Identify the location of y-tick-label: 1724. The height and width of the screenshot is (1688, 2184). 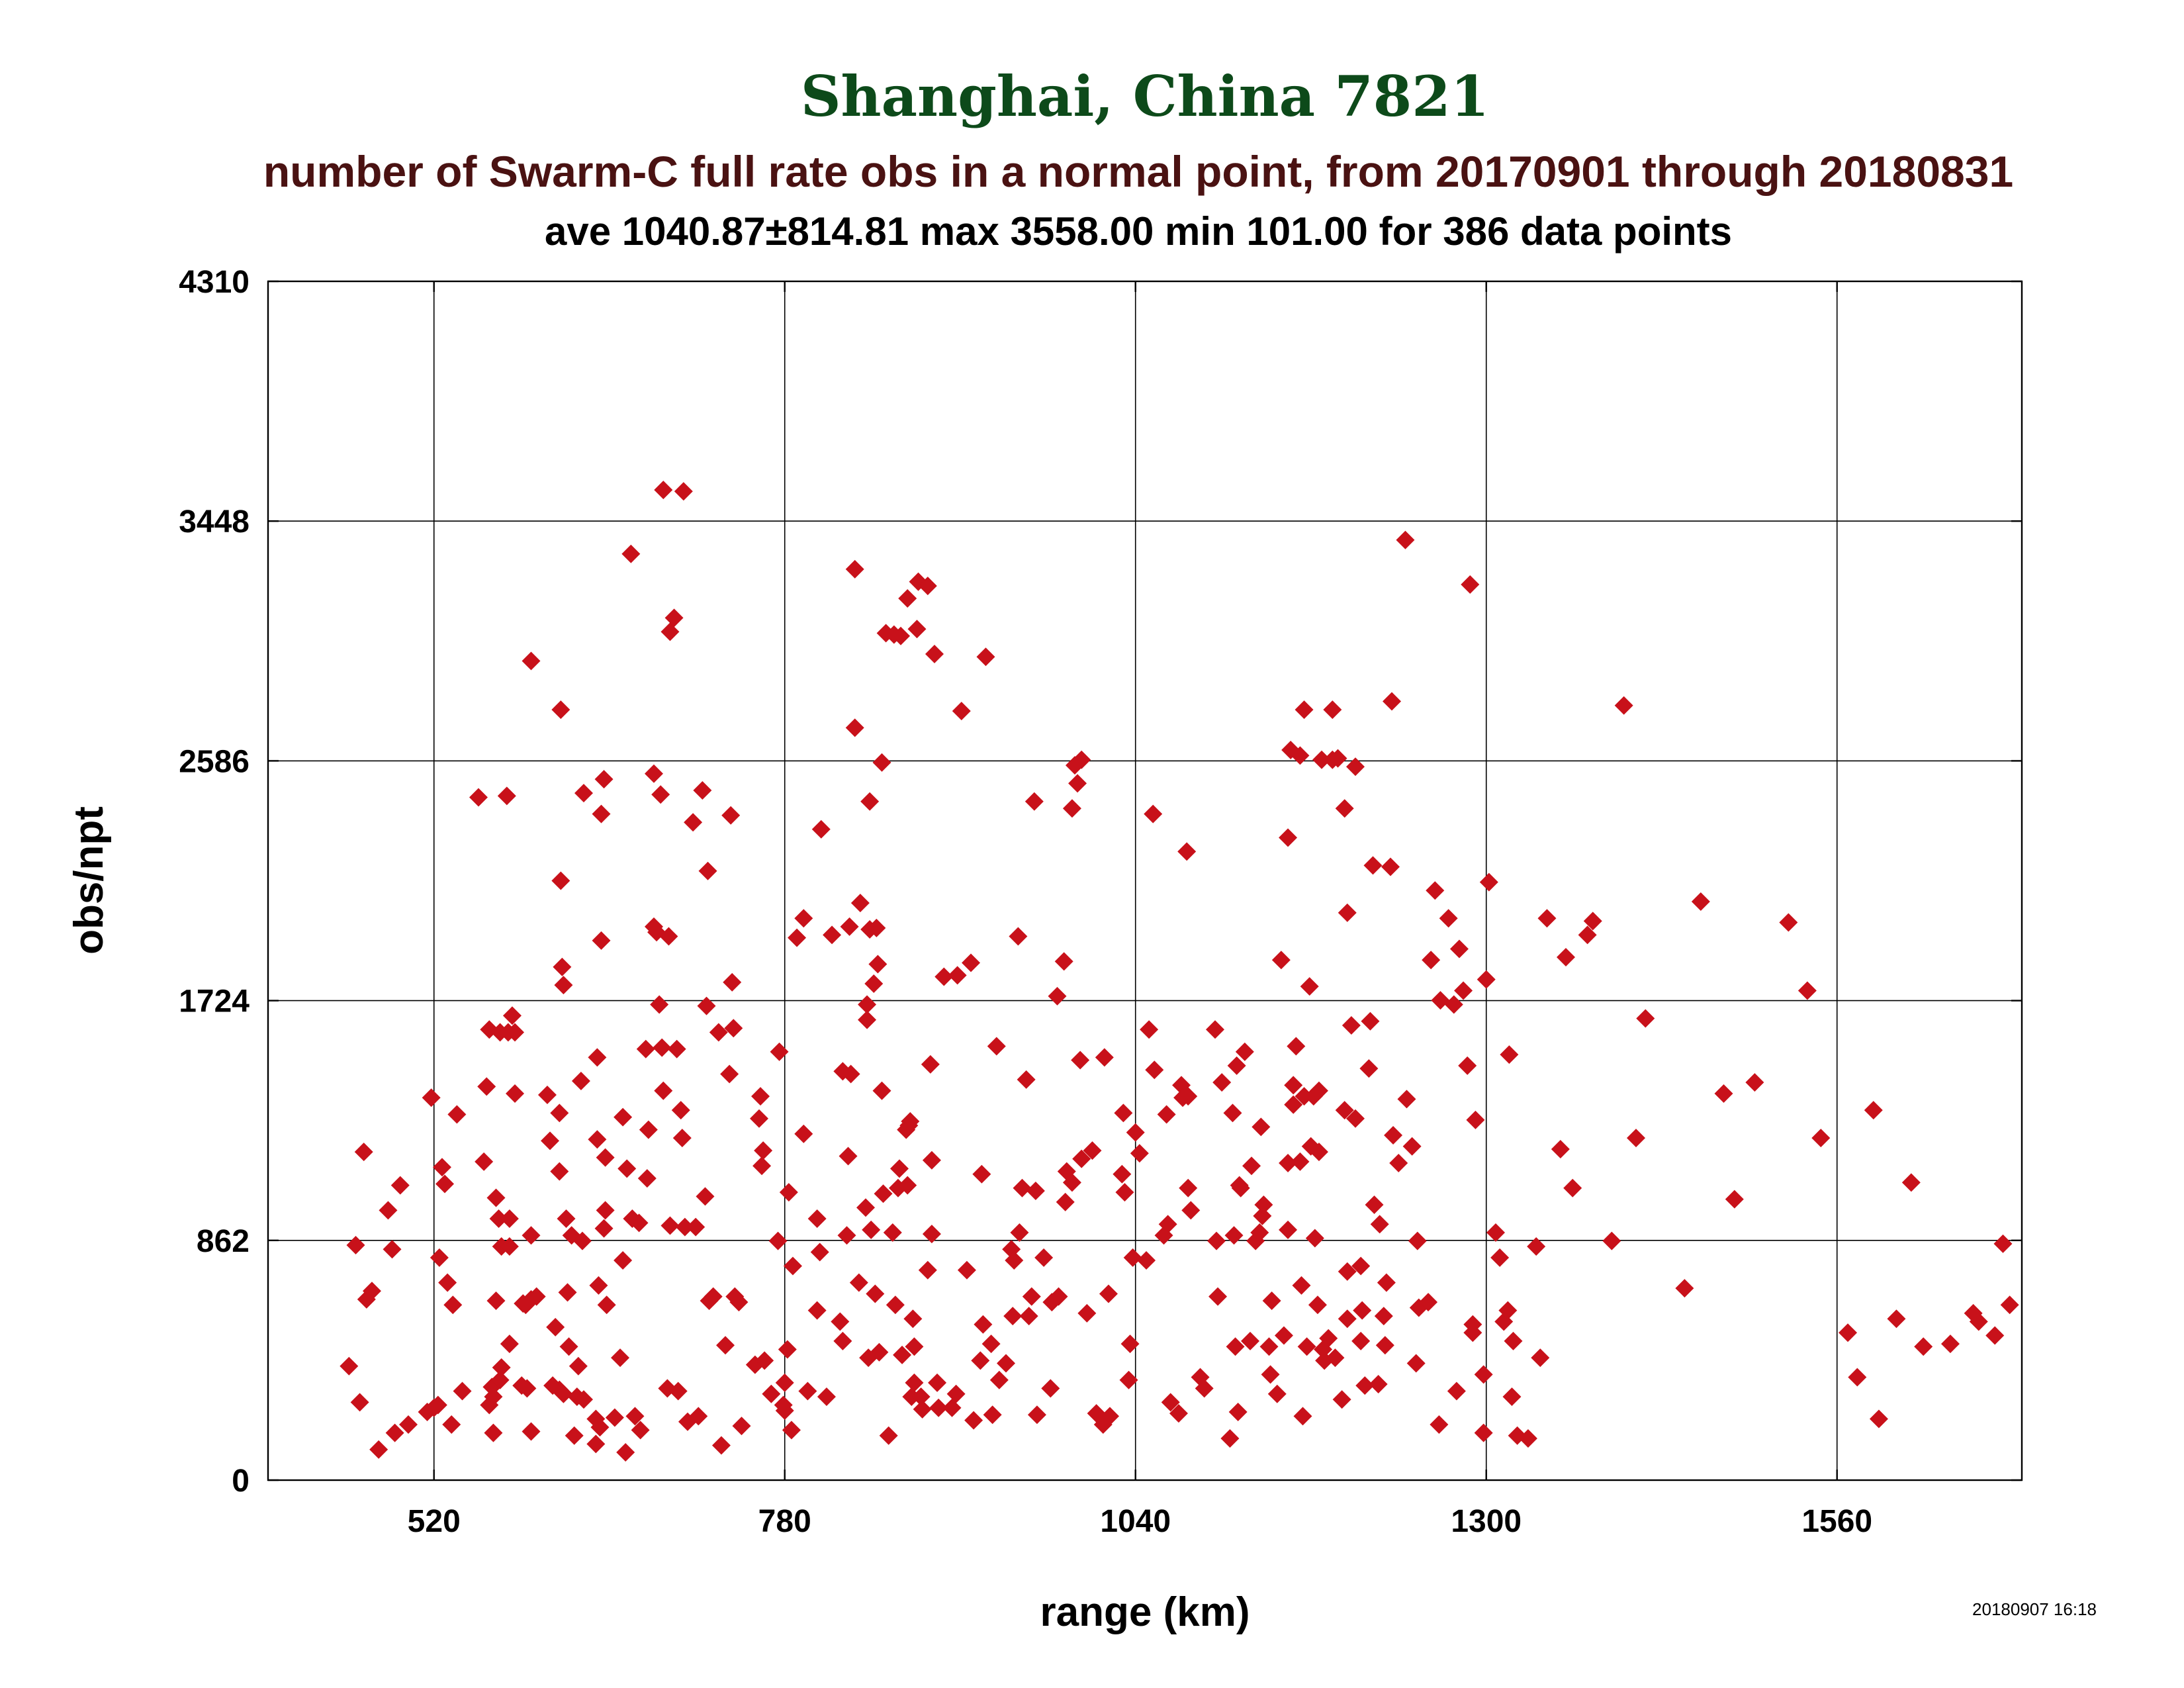
(214, 1001).